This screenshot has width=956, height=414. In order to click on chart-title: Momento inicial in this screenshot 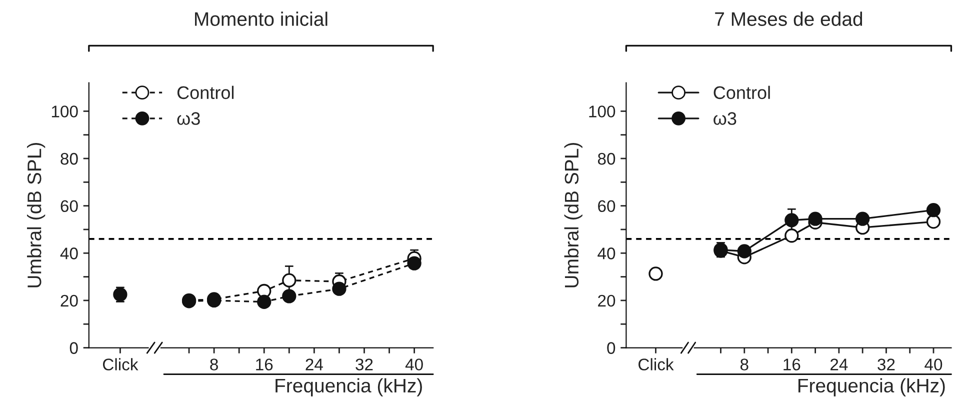, I will do `click(261, 19)`.